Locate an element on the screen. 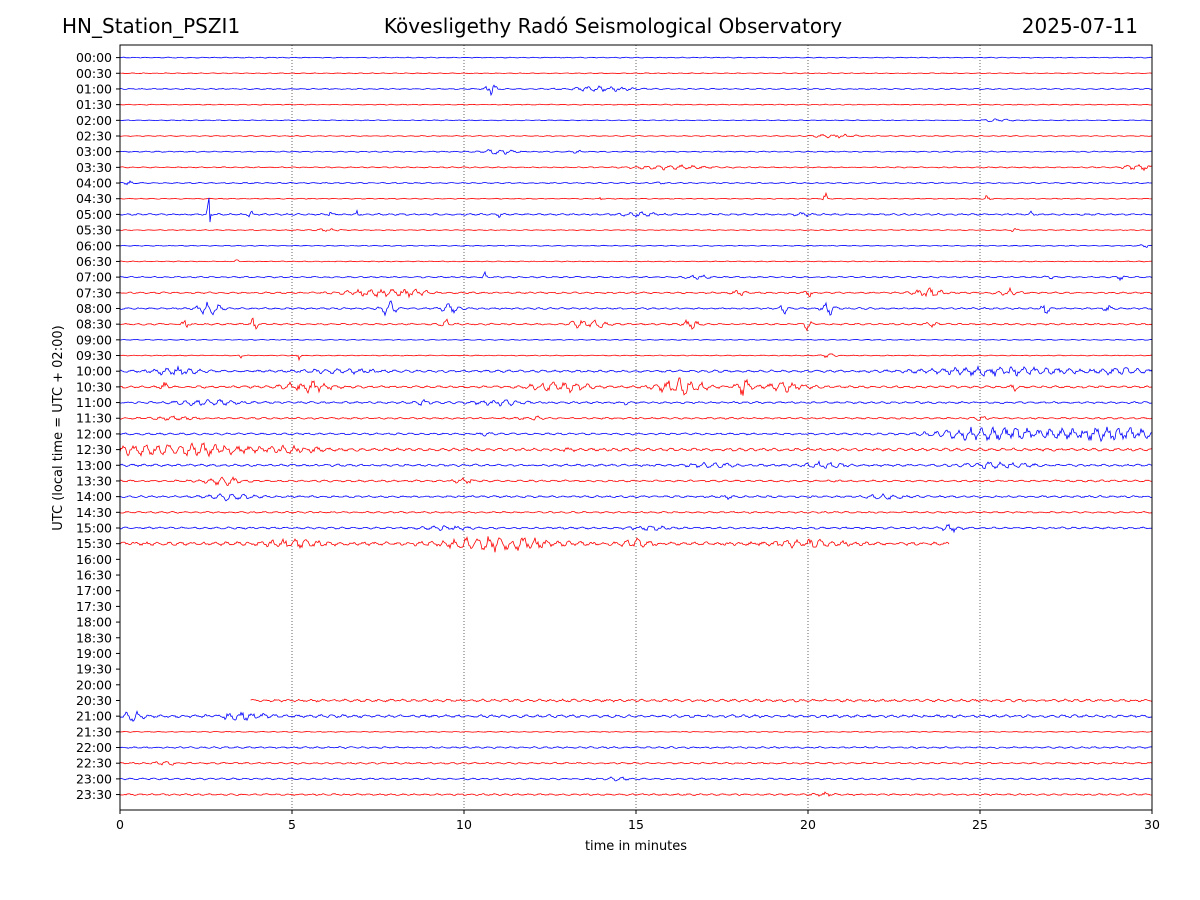  x-tick-label: 5 is located at coordinates (292, 824).